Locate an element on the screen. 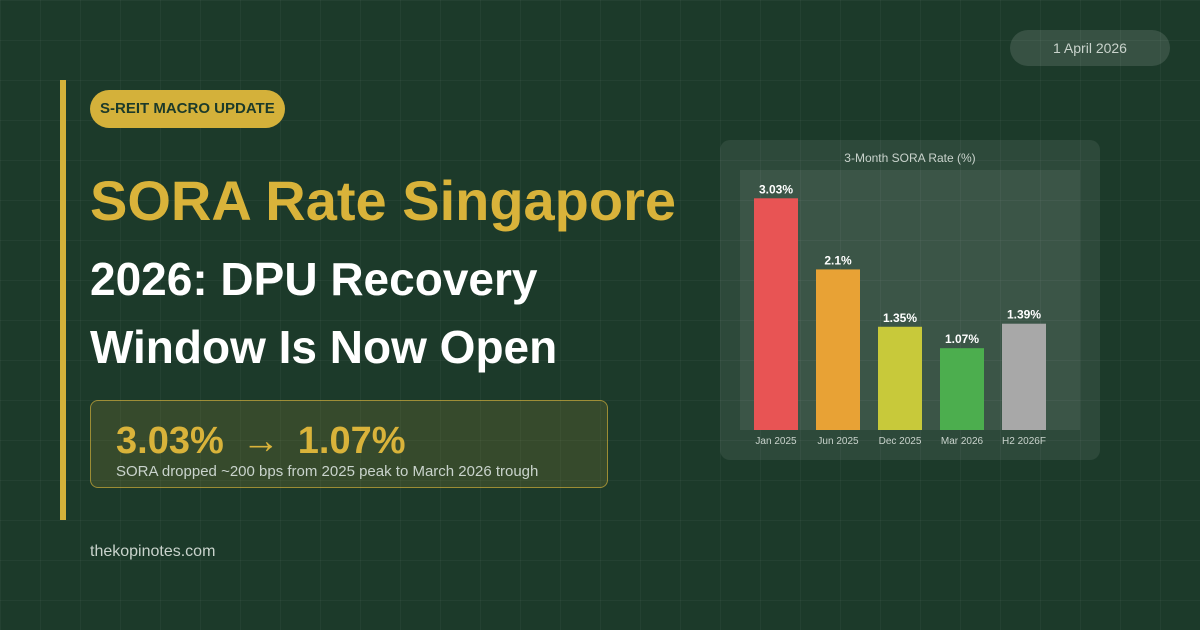  category-badge: S-REIT MACRO UPDATE is located at coordinates (187, 109).